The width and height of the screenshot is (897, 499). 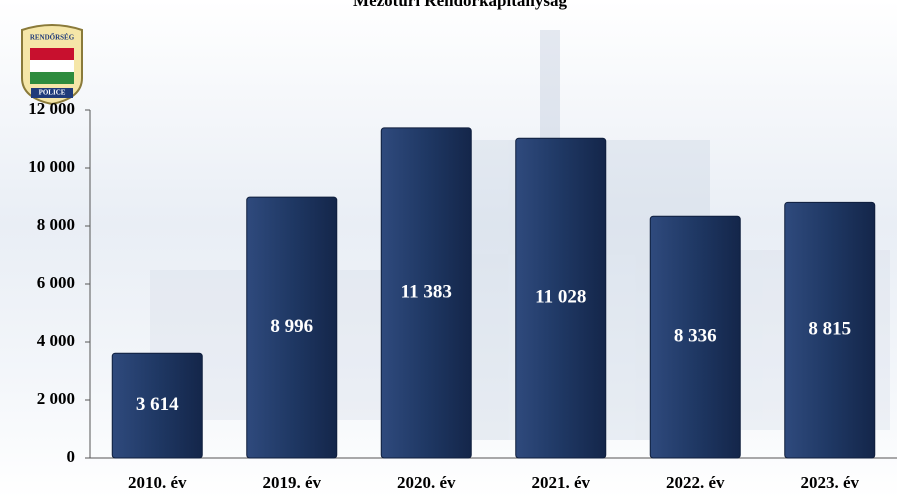 I want to click on value-label: 8 996, so click(x=291, y=326).